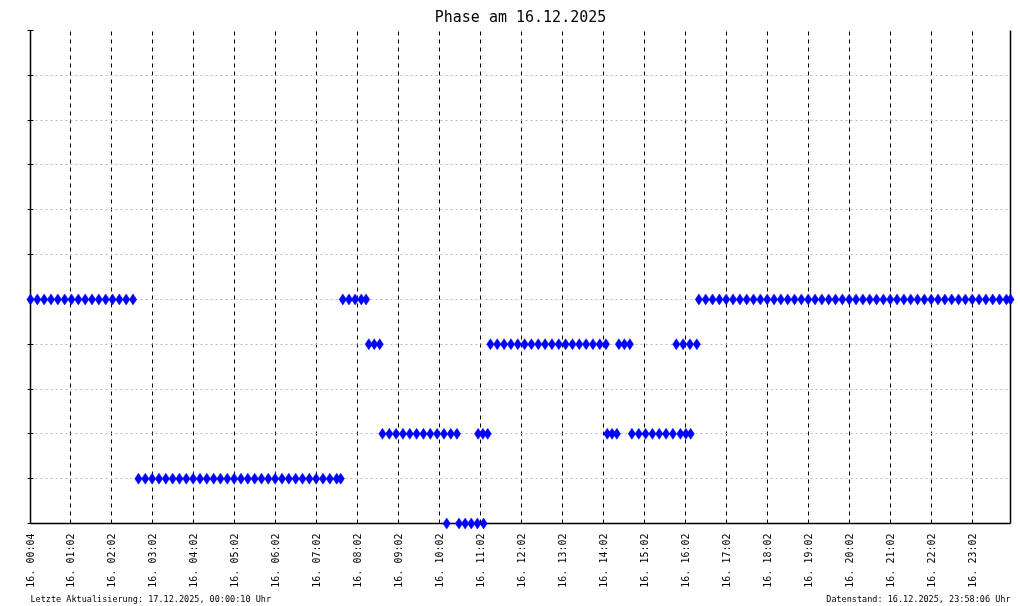 The height and width of the screenshot is (606, 1020). I want to click on x-tick-label: 16. 00:04, so click(30, 560).